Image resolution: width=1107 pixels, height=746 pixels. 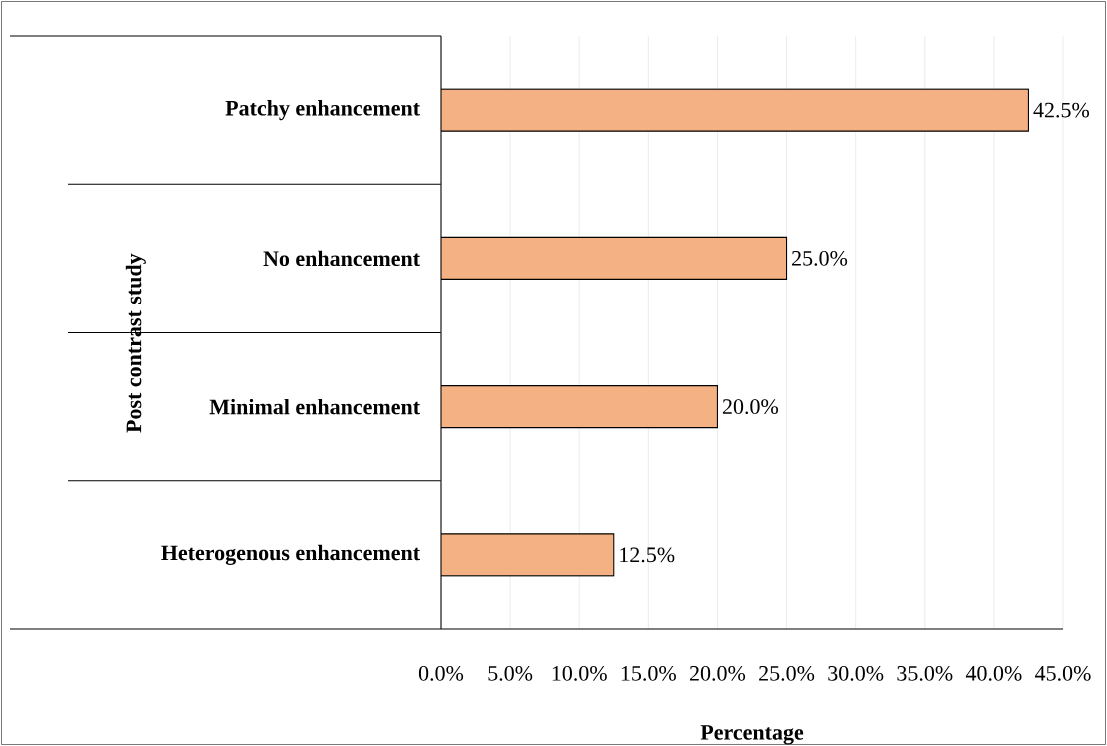 What do you see at coordinates (925, 673) in the screenshot?
I see `x-tick-label: 35.0%` at bounding box center [925, 673].